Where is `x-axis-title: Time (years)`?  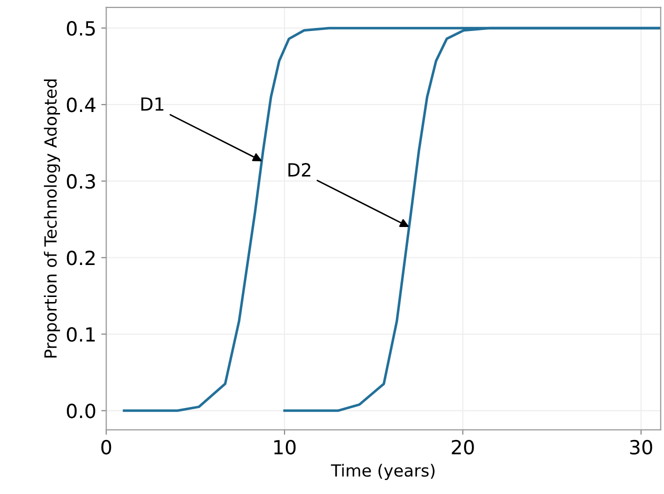 x-axis-title: Time (years) is located at coordinates (382, 472).